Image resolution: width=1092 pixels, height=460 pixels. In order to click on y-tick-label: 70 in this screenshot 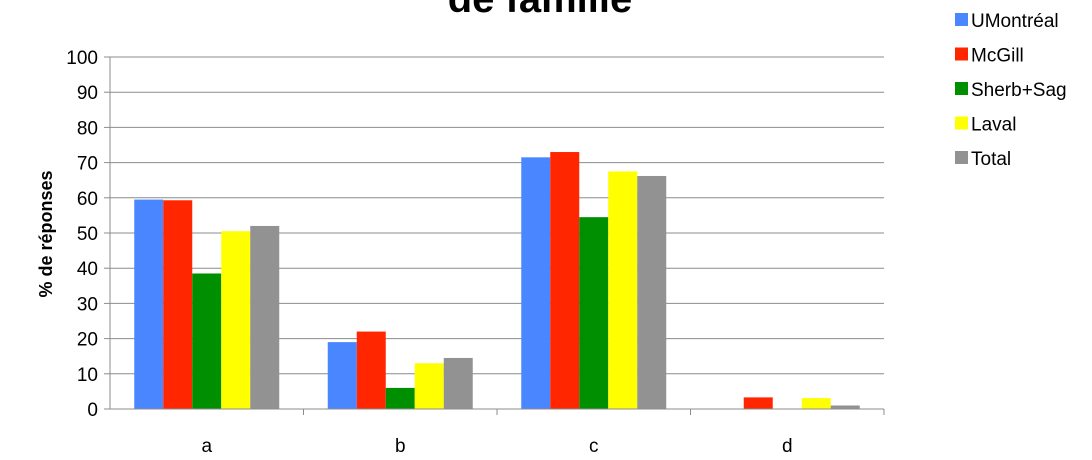, I will do `click(87, 164)`.